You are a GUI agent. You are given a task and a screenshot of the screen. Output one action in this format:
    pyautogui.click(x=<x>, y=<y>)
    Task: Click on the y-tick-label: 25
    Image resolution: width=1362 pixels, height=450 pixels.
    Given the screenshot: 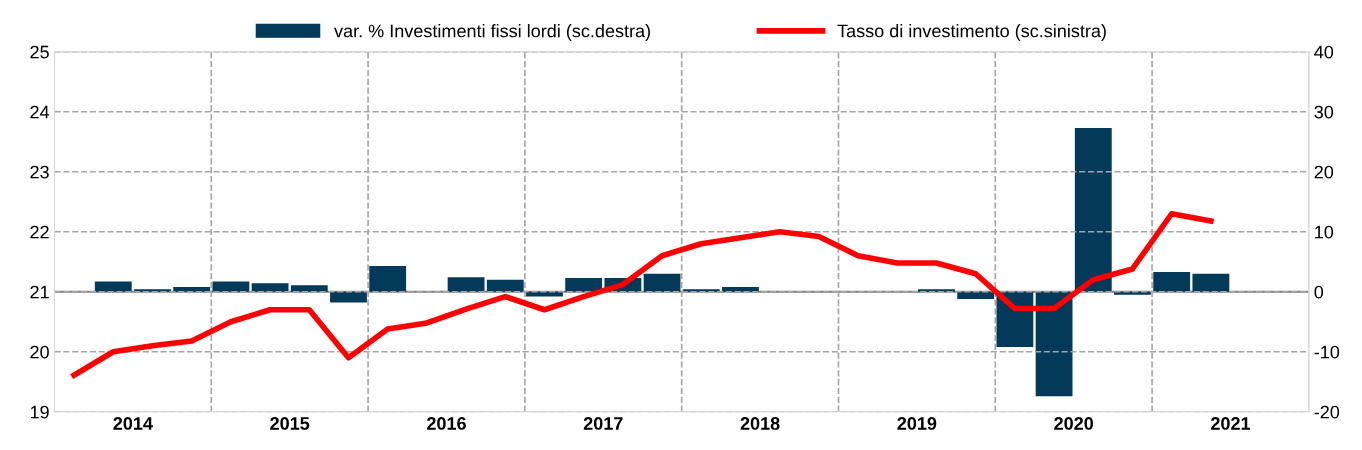 What is the action you would take?
    pyautogui.click(x=39, y=52)
    